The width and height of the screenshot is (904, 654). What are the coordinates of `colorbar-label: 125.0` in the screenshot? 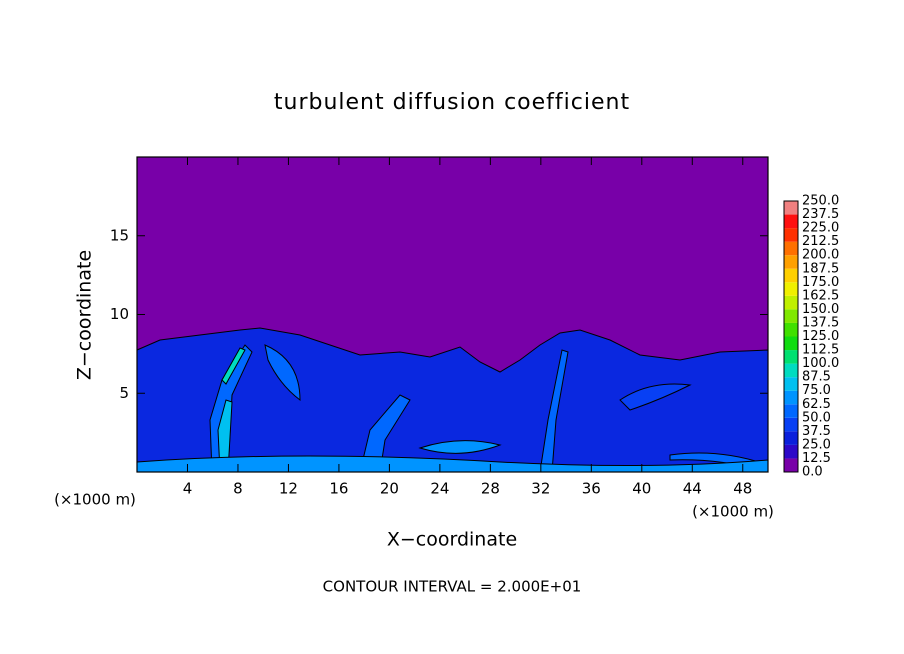 It's located at (820, 336).